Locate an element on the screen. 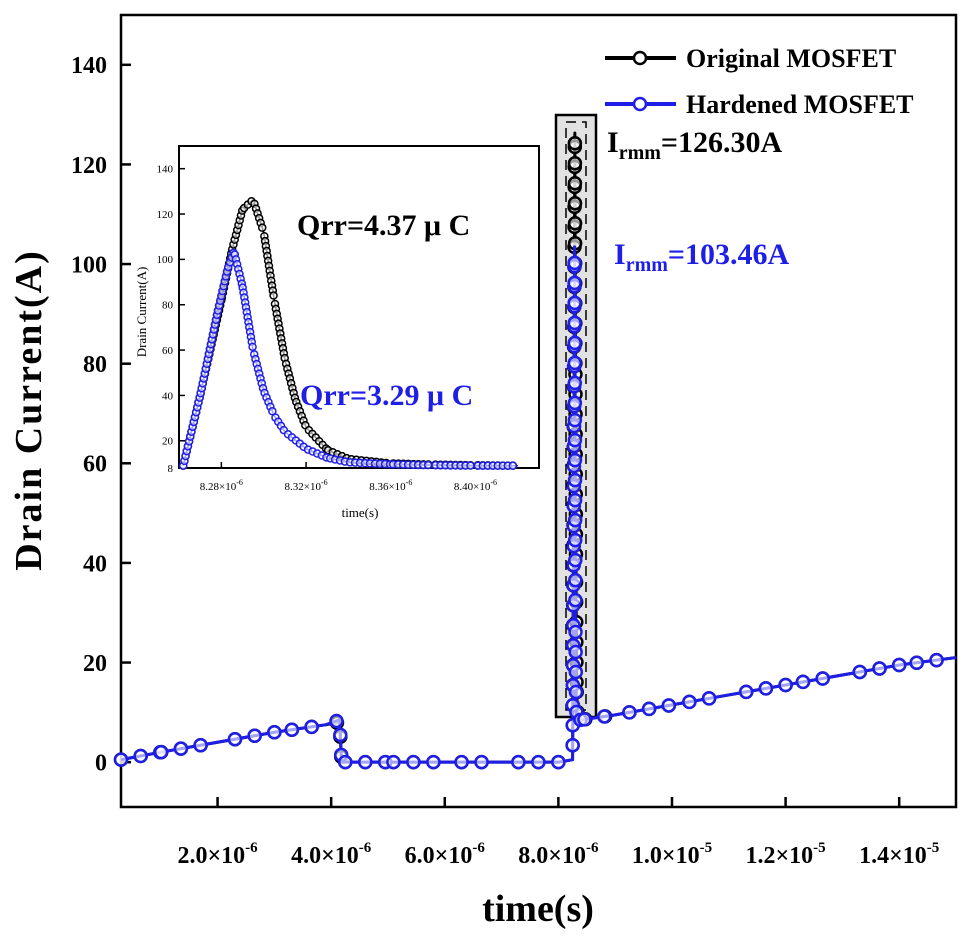 The height and width of the screenshot is (942, 974). main-x-tick-label: 2.0×10⁻⁶ is located at coordinates (217, 854).